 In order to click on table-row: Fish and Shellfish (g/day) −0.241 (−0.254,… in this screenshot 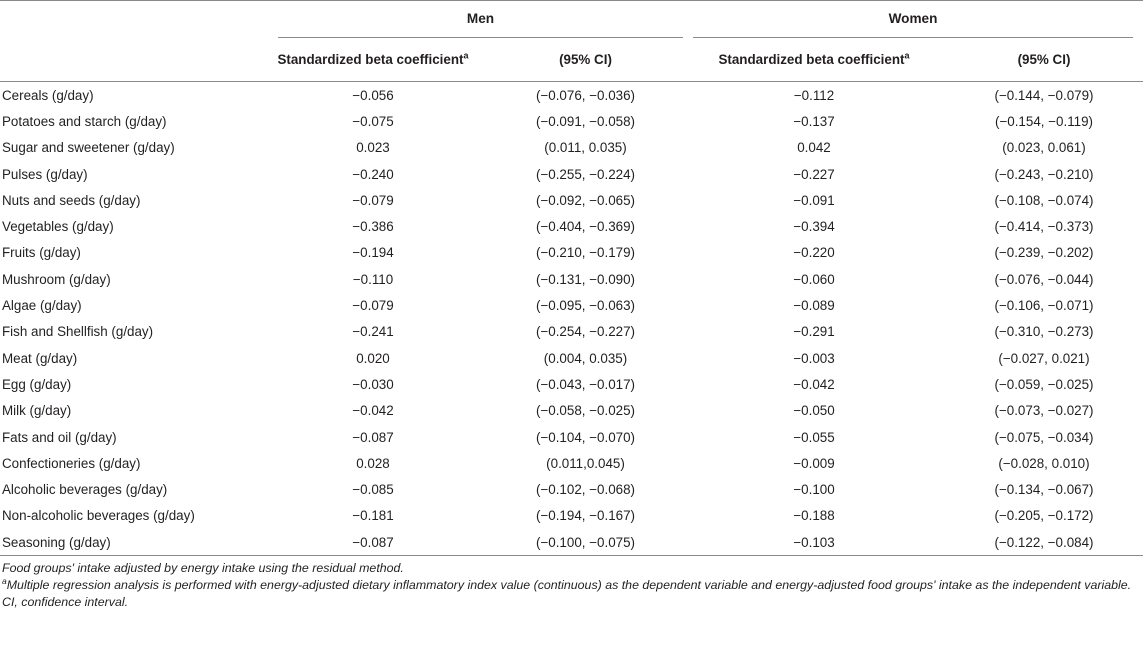, I will do `click(571, 332)`.